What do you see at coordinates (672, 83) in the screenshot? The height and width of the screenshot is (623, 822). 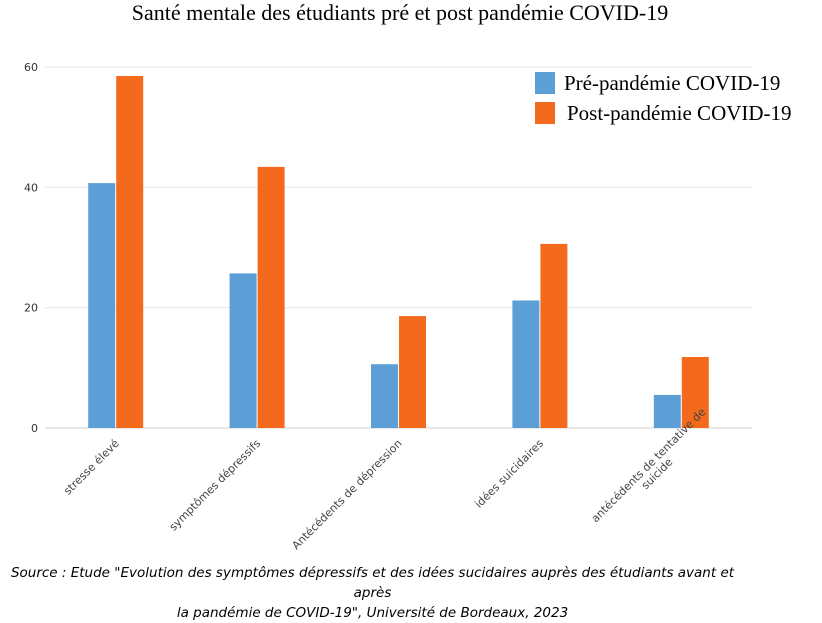 I see `legend-label-0: Pré-pandémie COVID-19` at bounding box center [672, 83].